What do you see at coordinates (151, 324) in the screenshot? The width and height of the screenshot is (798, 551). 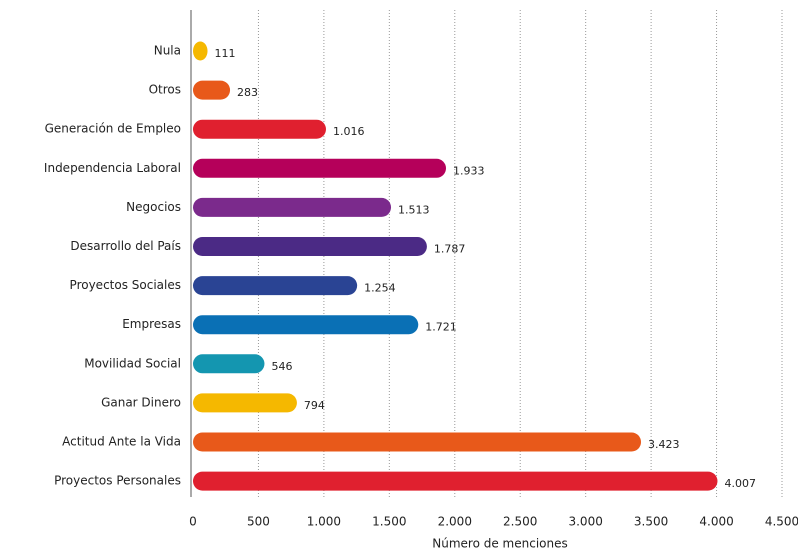 I see `y-tick-label: Empresas` at bounding box center [151, 324].